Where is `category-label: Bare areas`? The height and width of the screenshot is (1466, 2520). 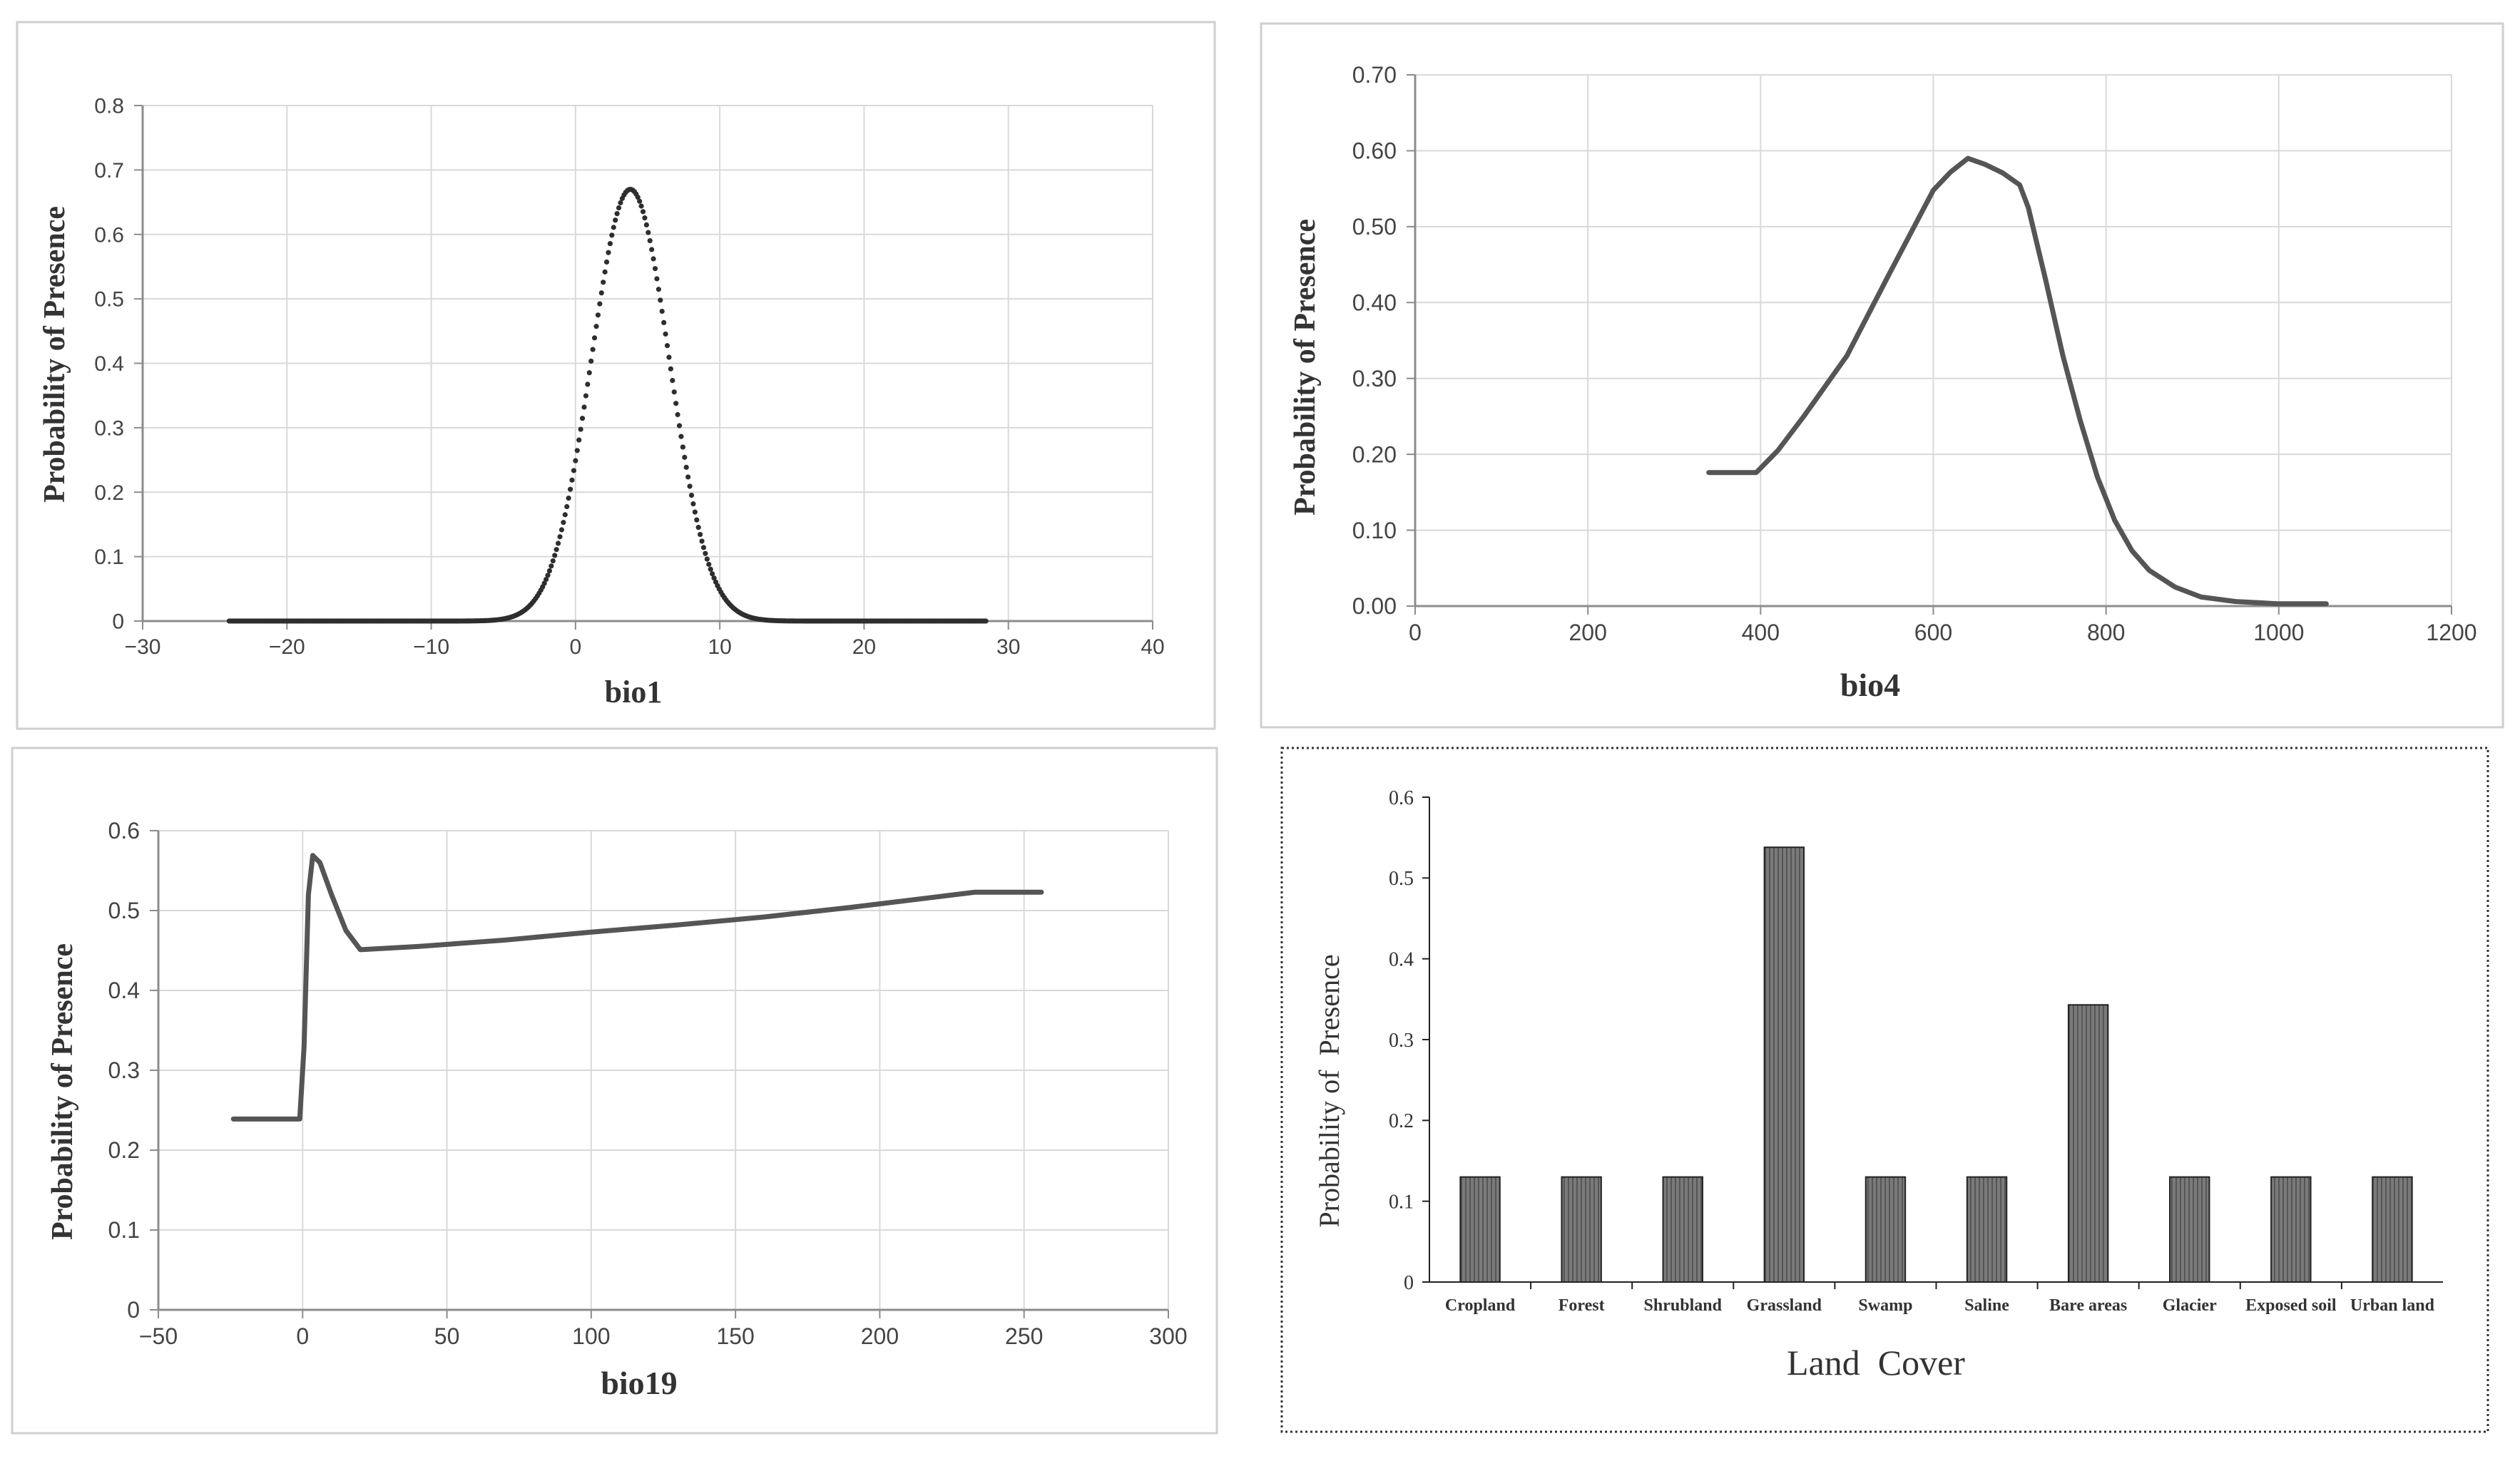
category-label: Bare areas is located at coordinates (2088, 1305).